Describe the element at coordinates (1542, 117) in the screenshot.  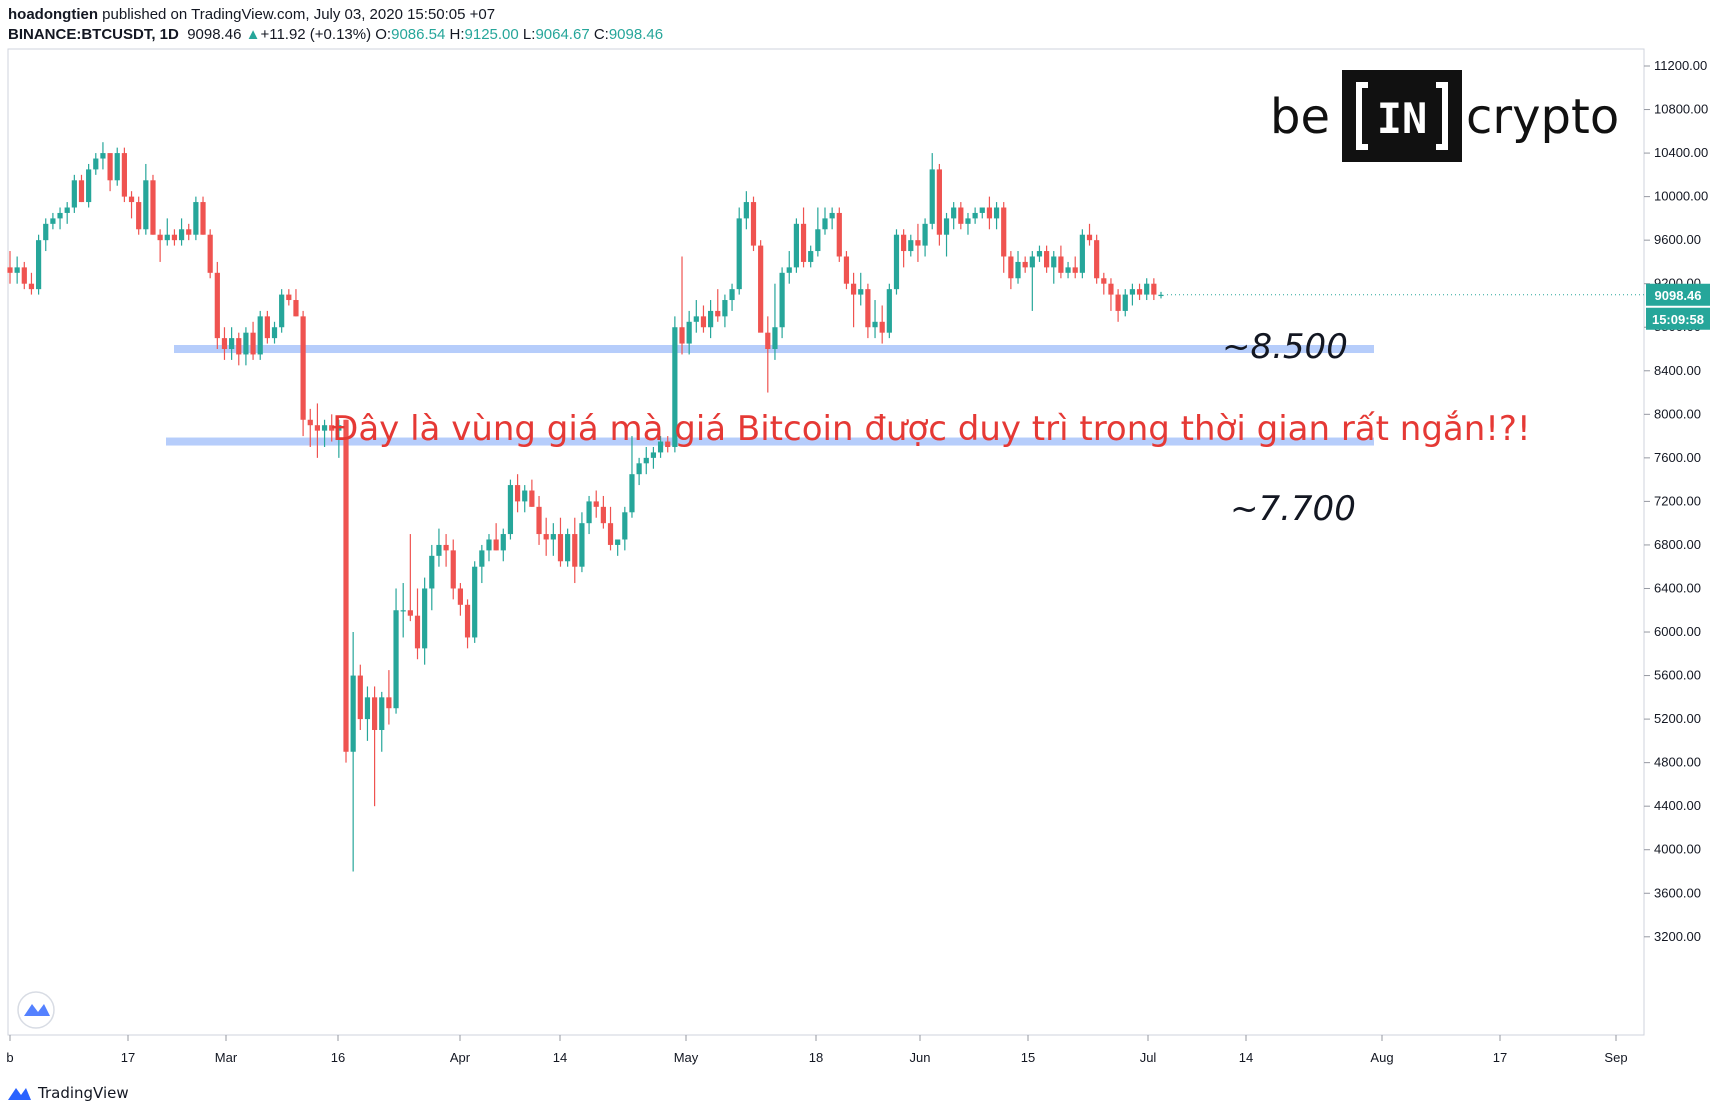
I see `logo-right-text: crypto` at that location.